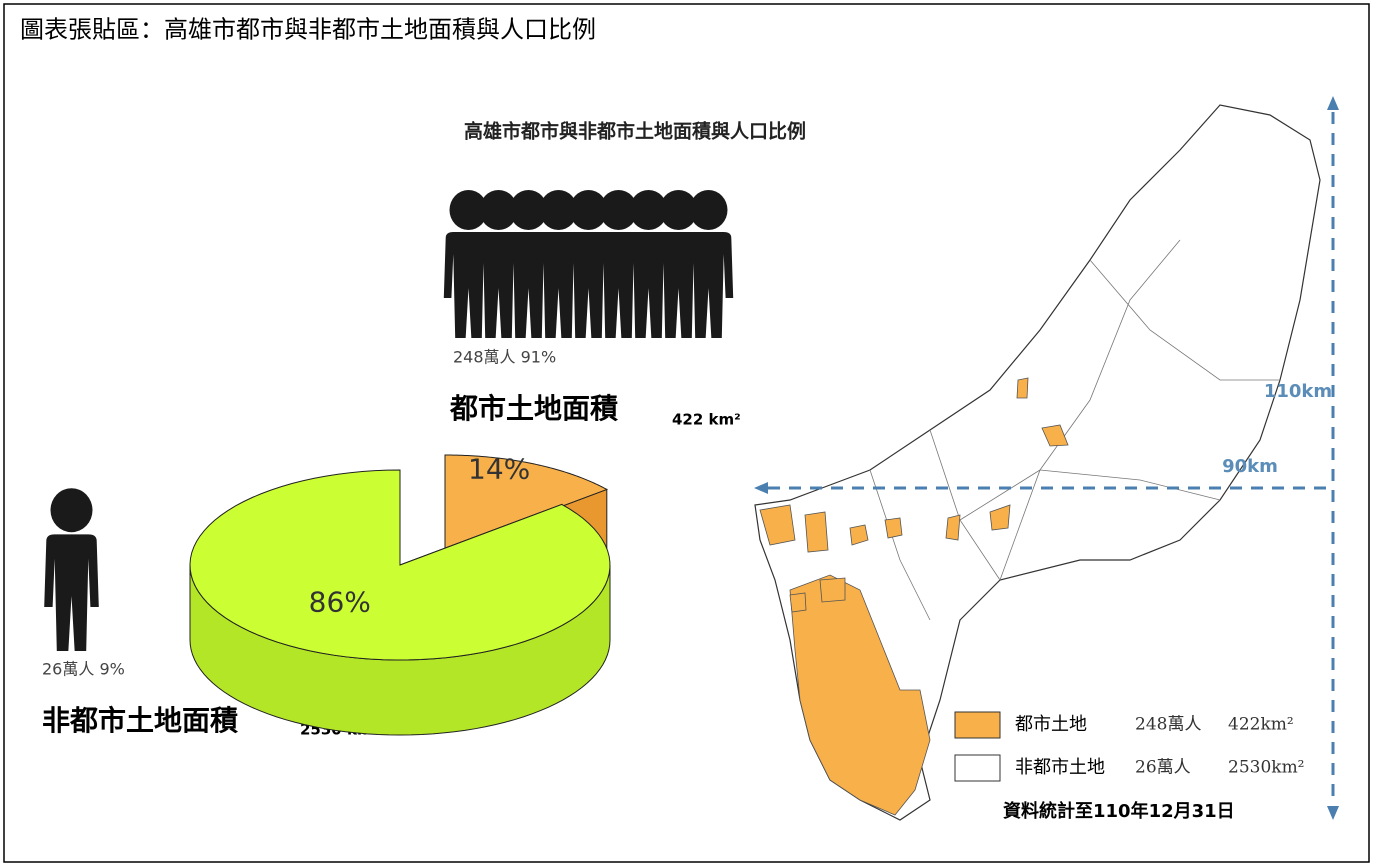 The height and width of the screenshot is (866, 1373). Describe the element at coordinates (140, 720) in the screenshot. I see `nonurban-label: 非都市土地面積` at that location.